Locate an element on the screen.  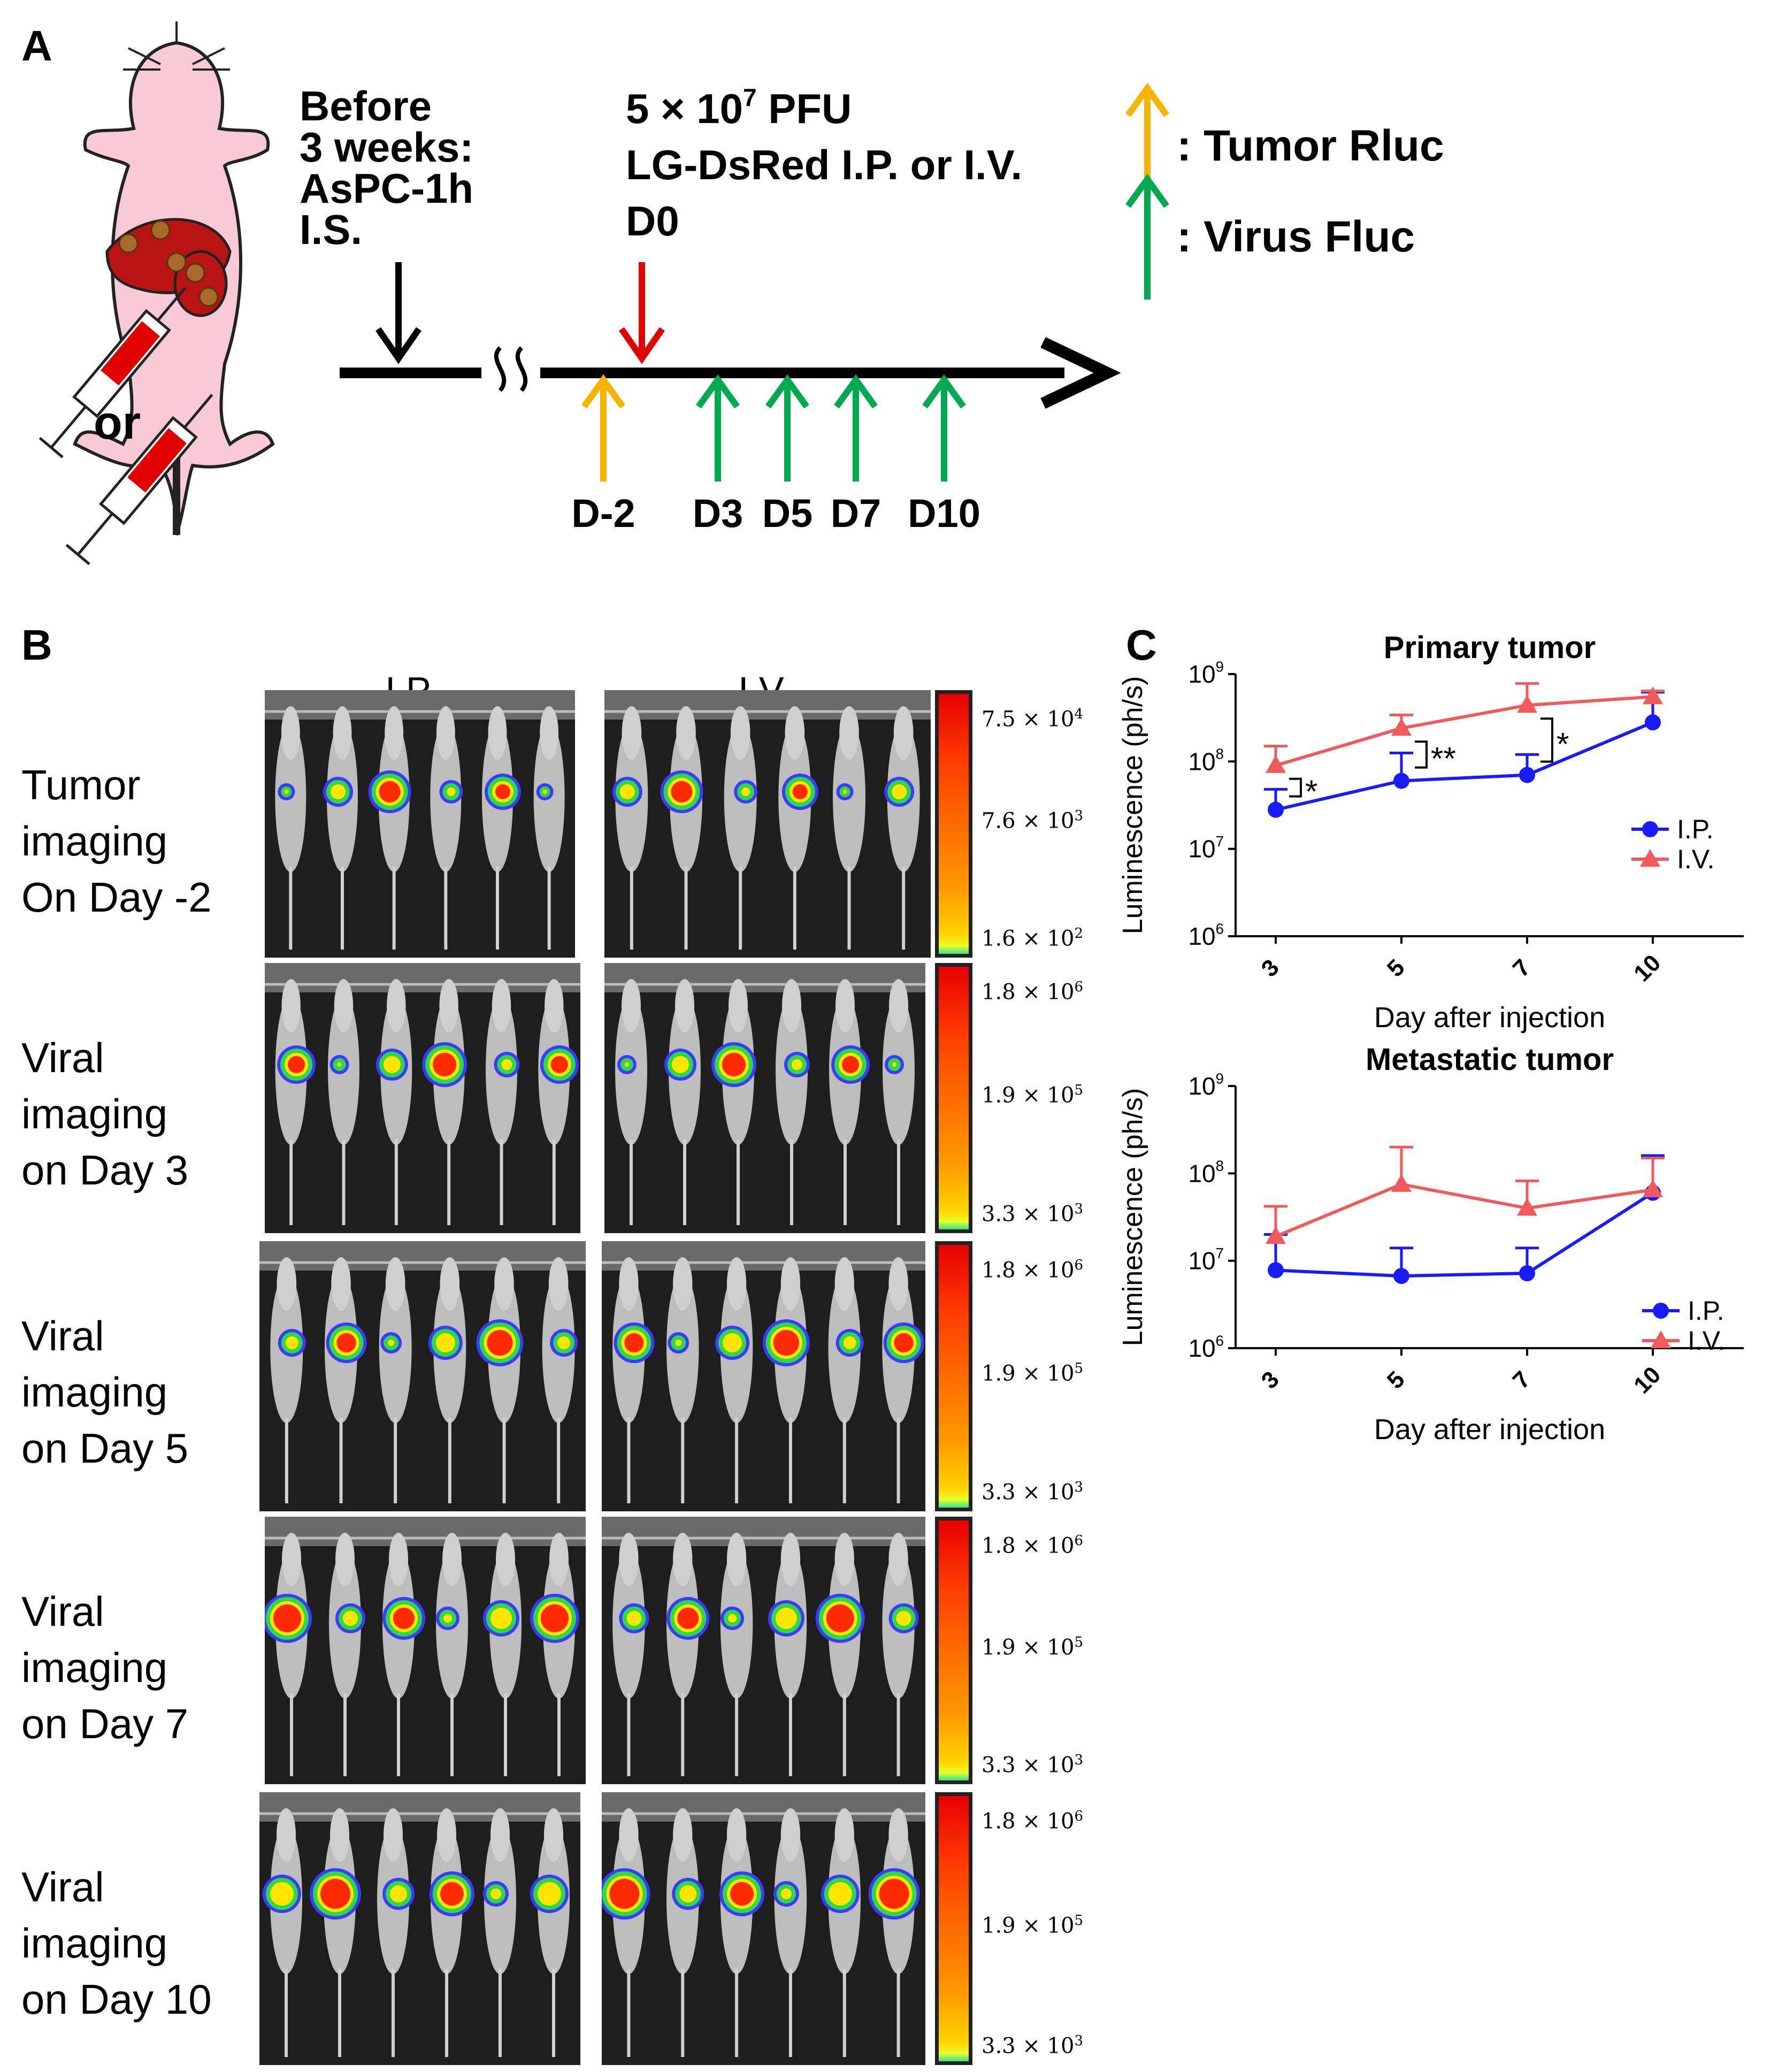
timepoint-arrow is located at coordinates (944, 427).